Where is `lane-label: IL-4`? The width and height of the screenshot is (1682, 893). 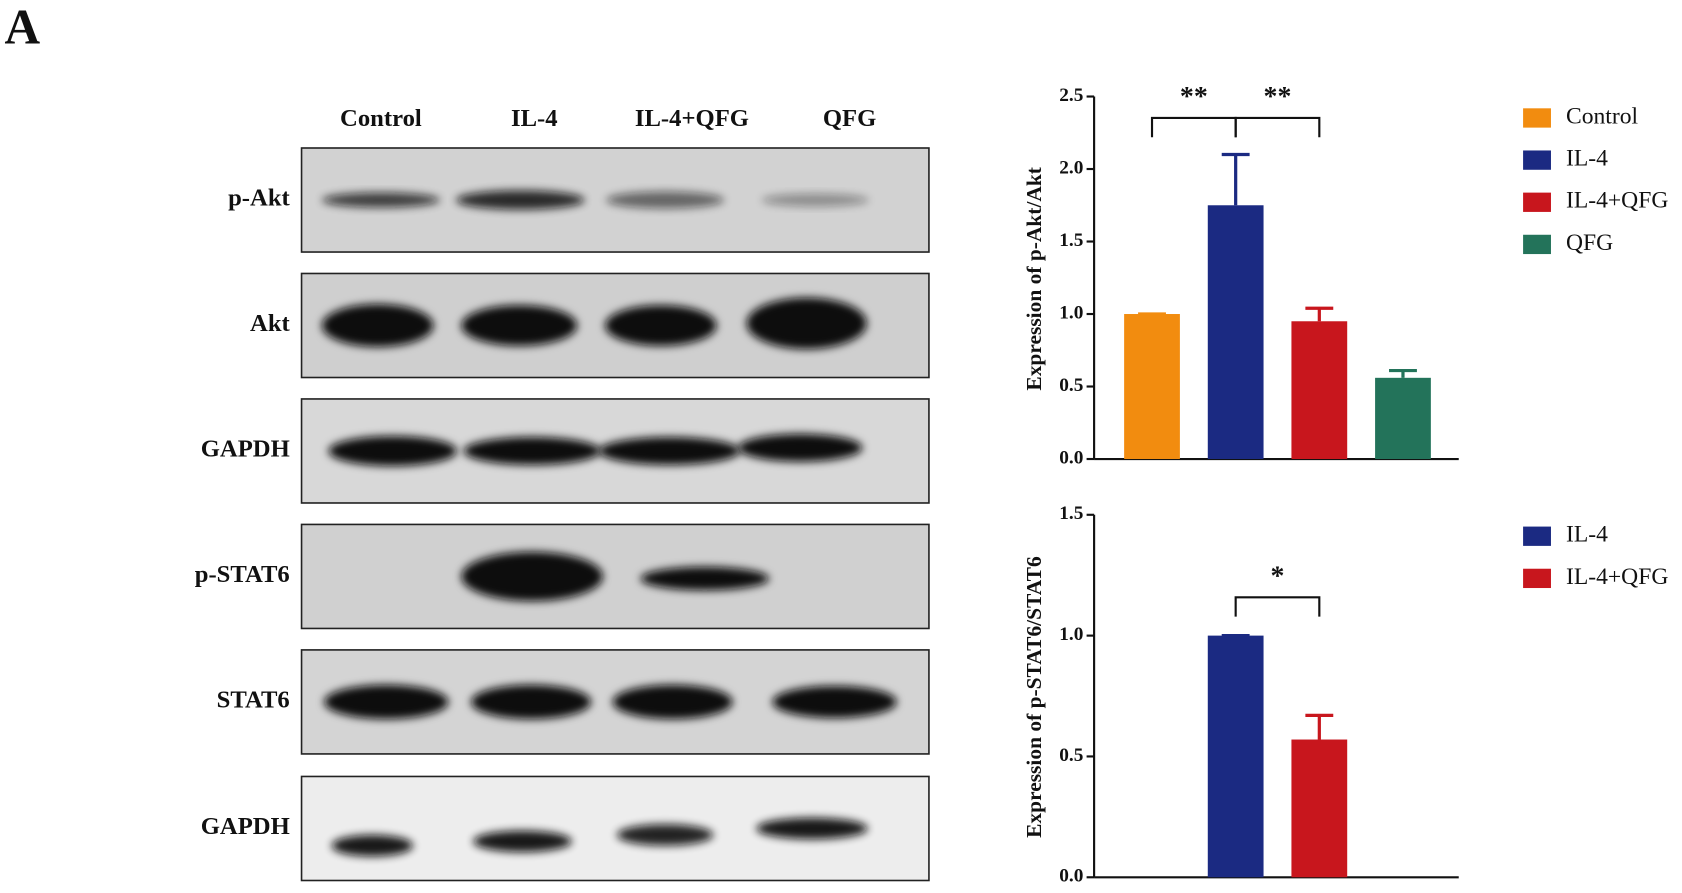 lane-label: IL-4 is located at coordinates (534, 118).